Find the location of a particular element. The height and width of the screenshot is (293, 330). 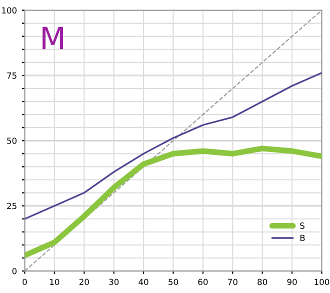

x-tick-label: 0 is located at coordinates (24, 282).